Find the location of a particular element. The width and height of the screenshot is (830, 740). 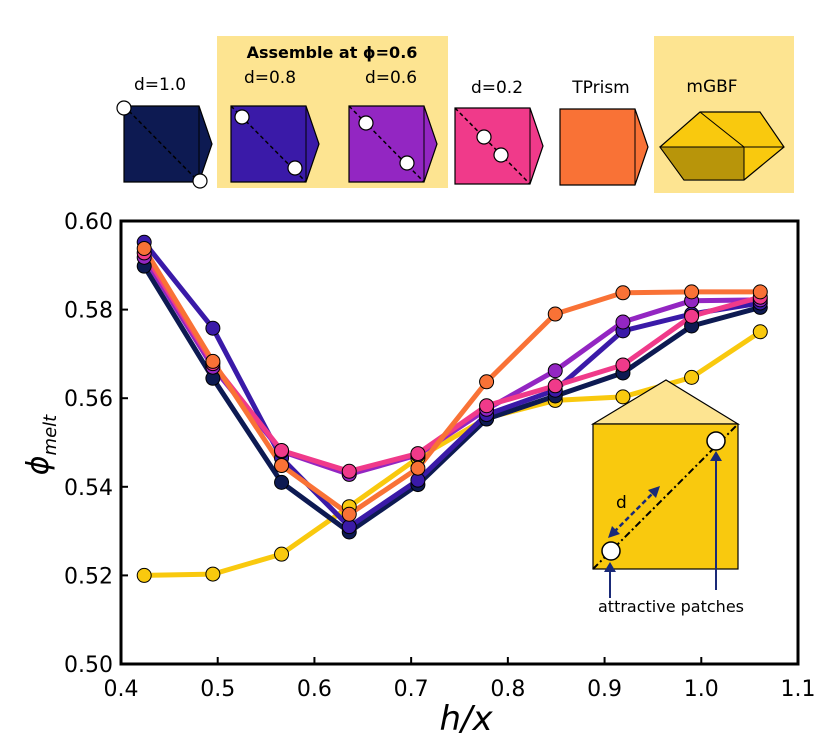

legend-label-mgbf: mGBF is located at coordinates (711, 87).